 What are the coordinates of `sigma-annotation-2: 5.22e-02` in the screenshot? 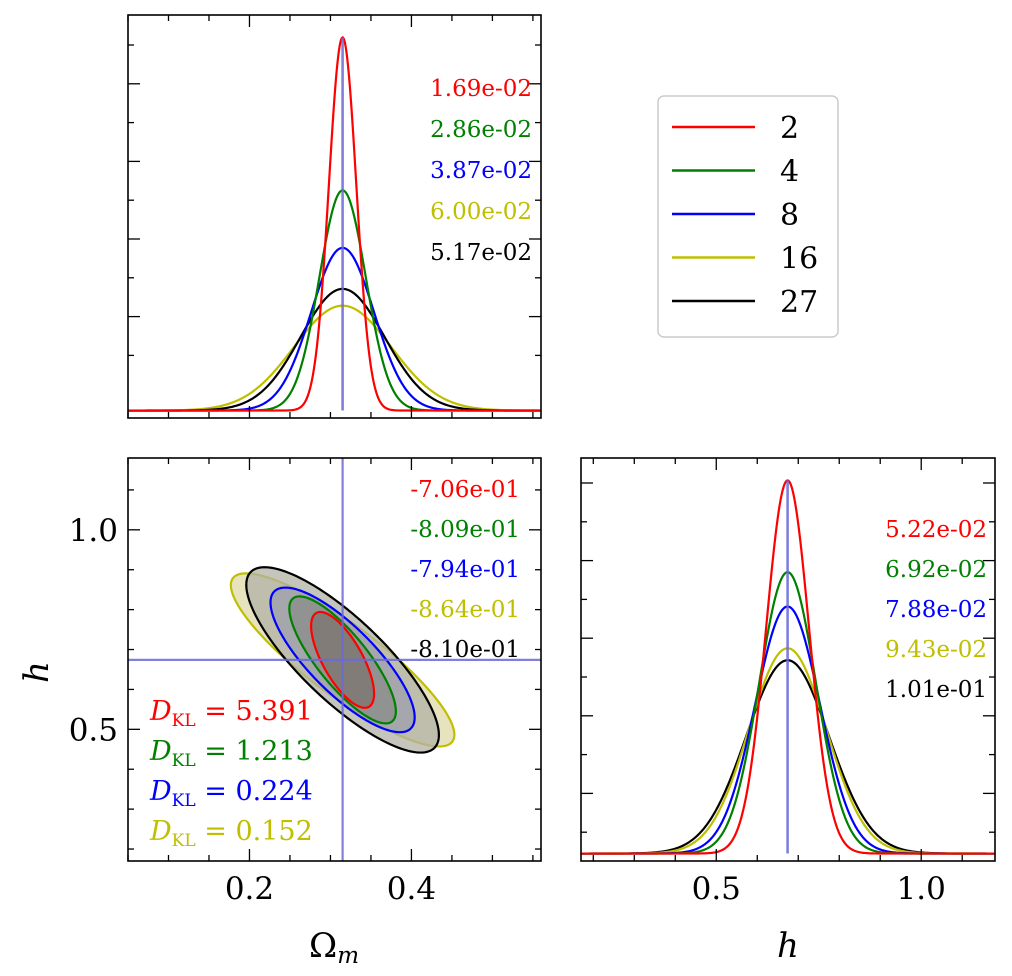 It's located at (936, 530).